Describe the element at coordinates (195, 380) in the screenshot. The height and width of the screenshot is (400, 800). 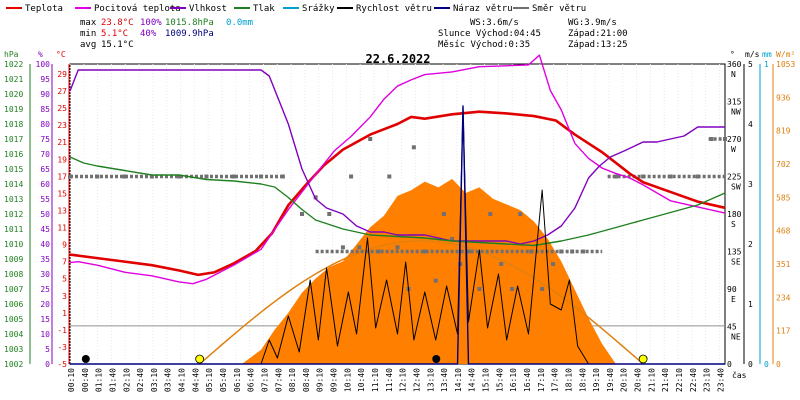
I see `time-tick: 04:40` at that location.